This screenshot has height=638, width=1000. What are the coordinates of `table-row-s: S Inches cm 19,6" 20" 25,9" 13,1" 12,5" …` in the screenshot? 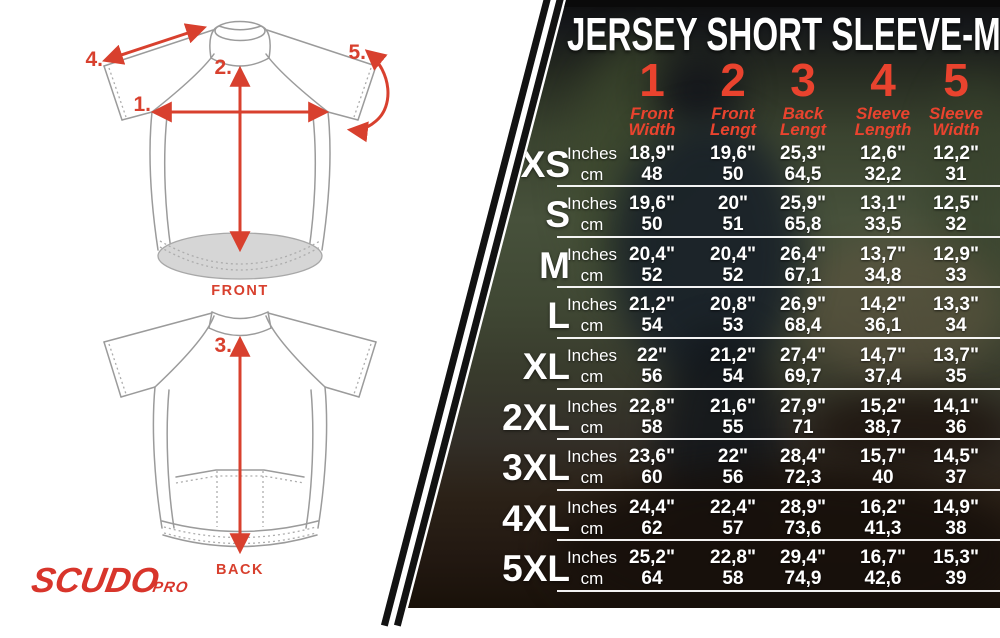 It's located at (704, 212).